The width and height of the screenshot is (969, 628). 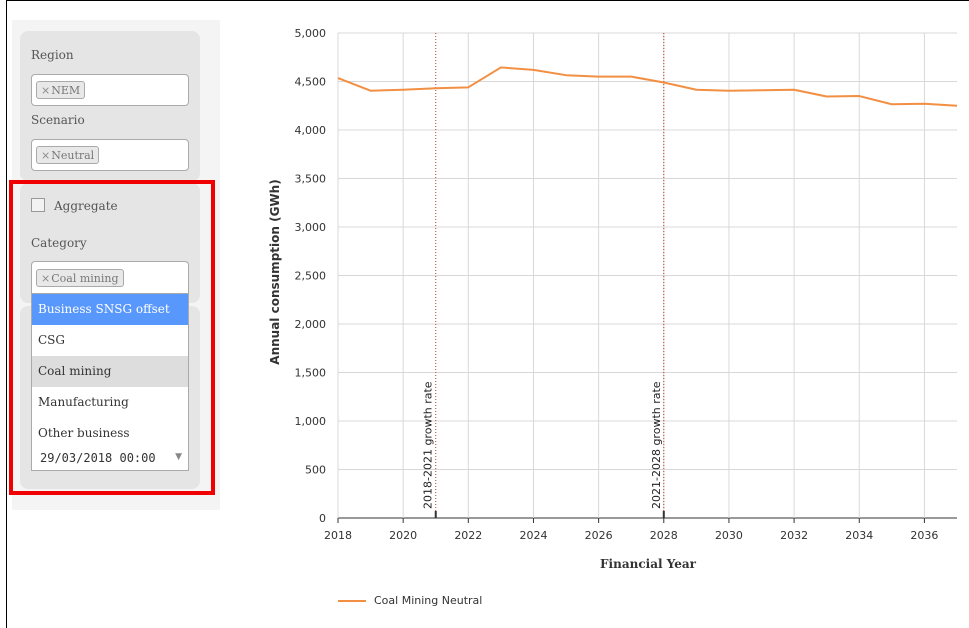 What do you see at coordinates (86, 206) in the screenshot?
I see `aggregate-label: Aggregate` at bounding box center [86, 206].